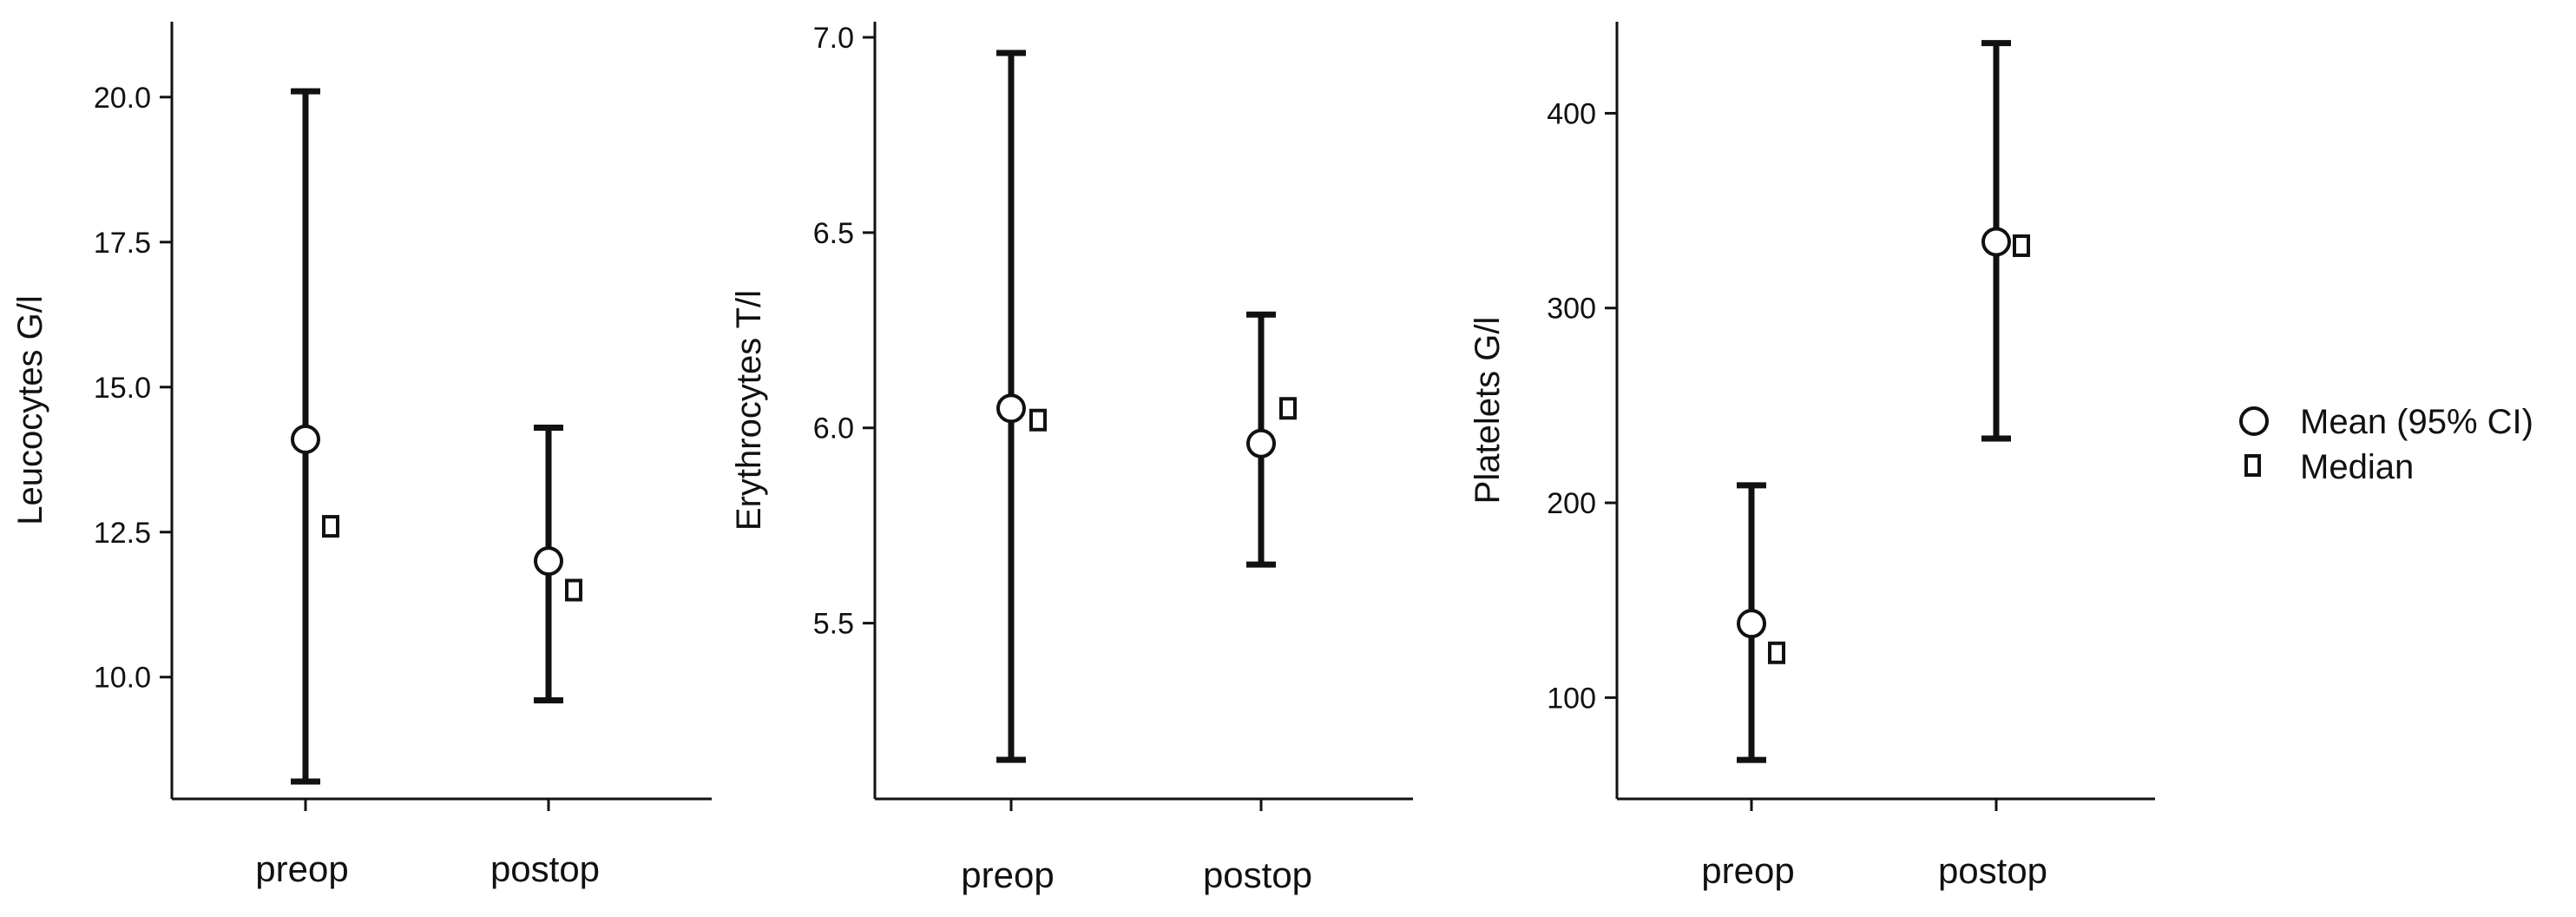 The image size is (2576, 917). Describe the element at coordinates (123, 534) in the screenshot. I see `y-tick-label: 12.5` at that location.